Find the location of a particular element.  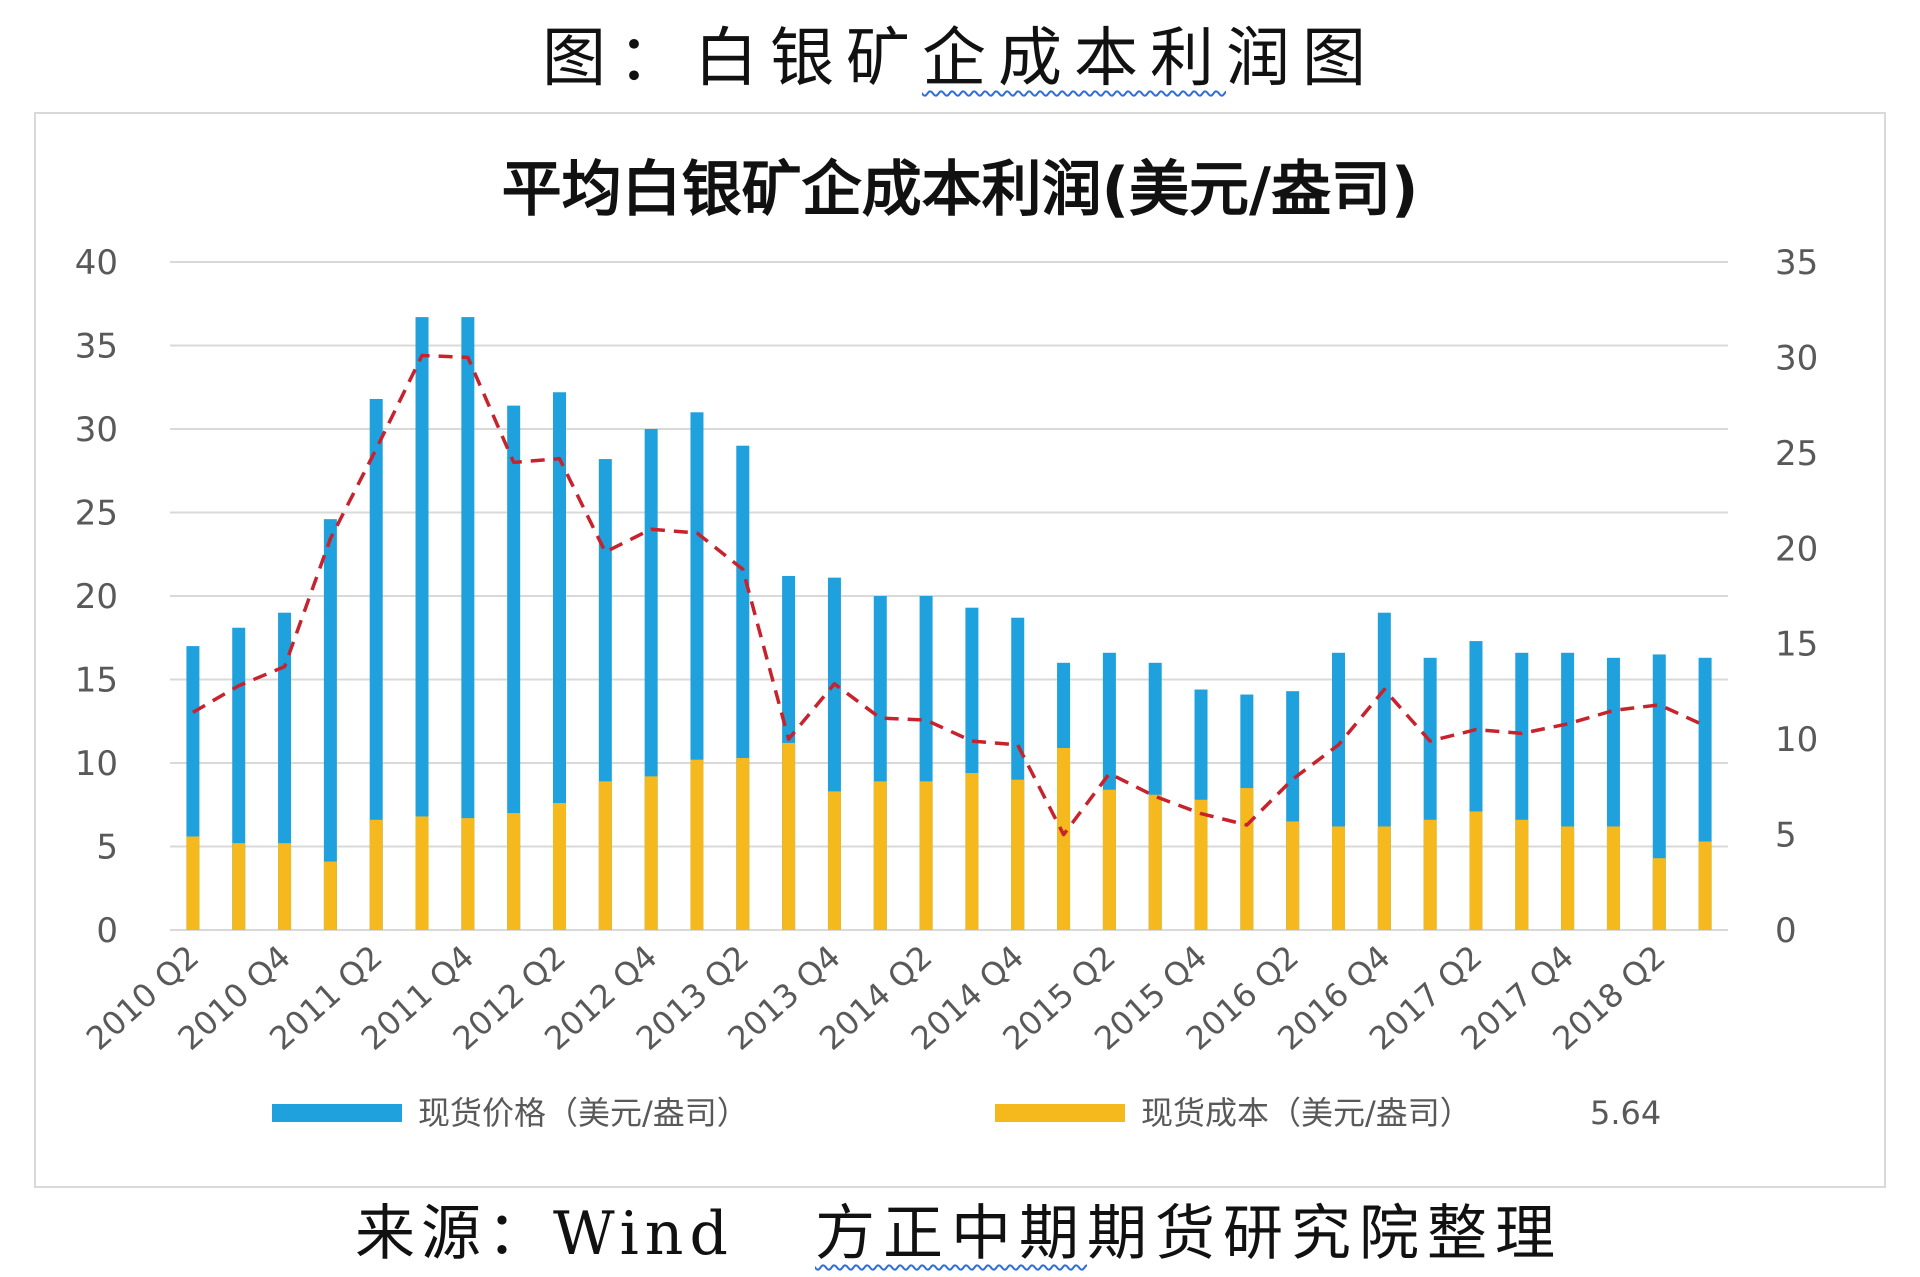

y-left-tick-label: 5 is located at coordinates (107, 848).